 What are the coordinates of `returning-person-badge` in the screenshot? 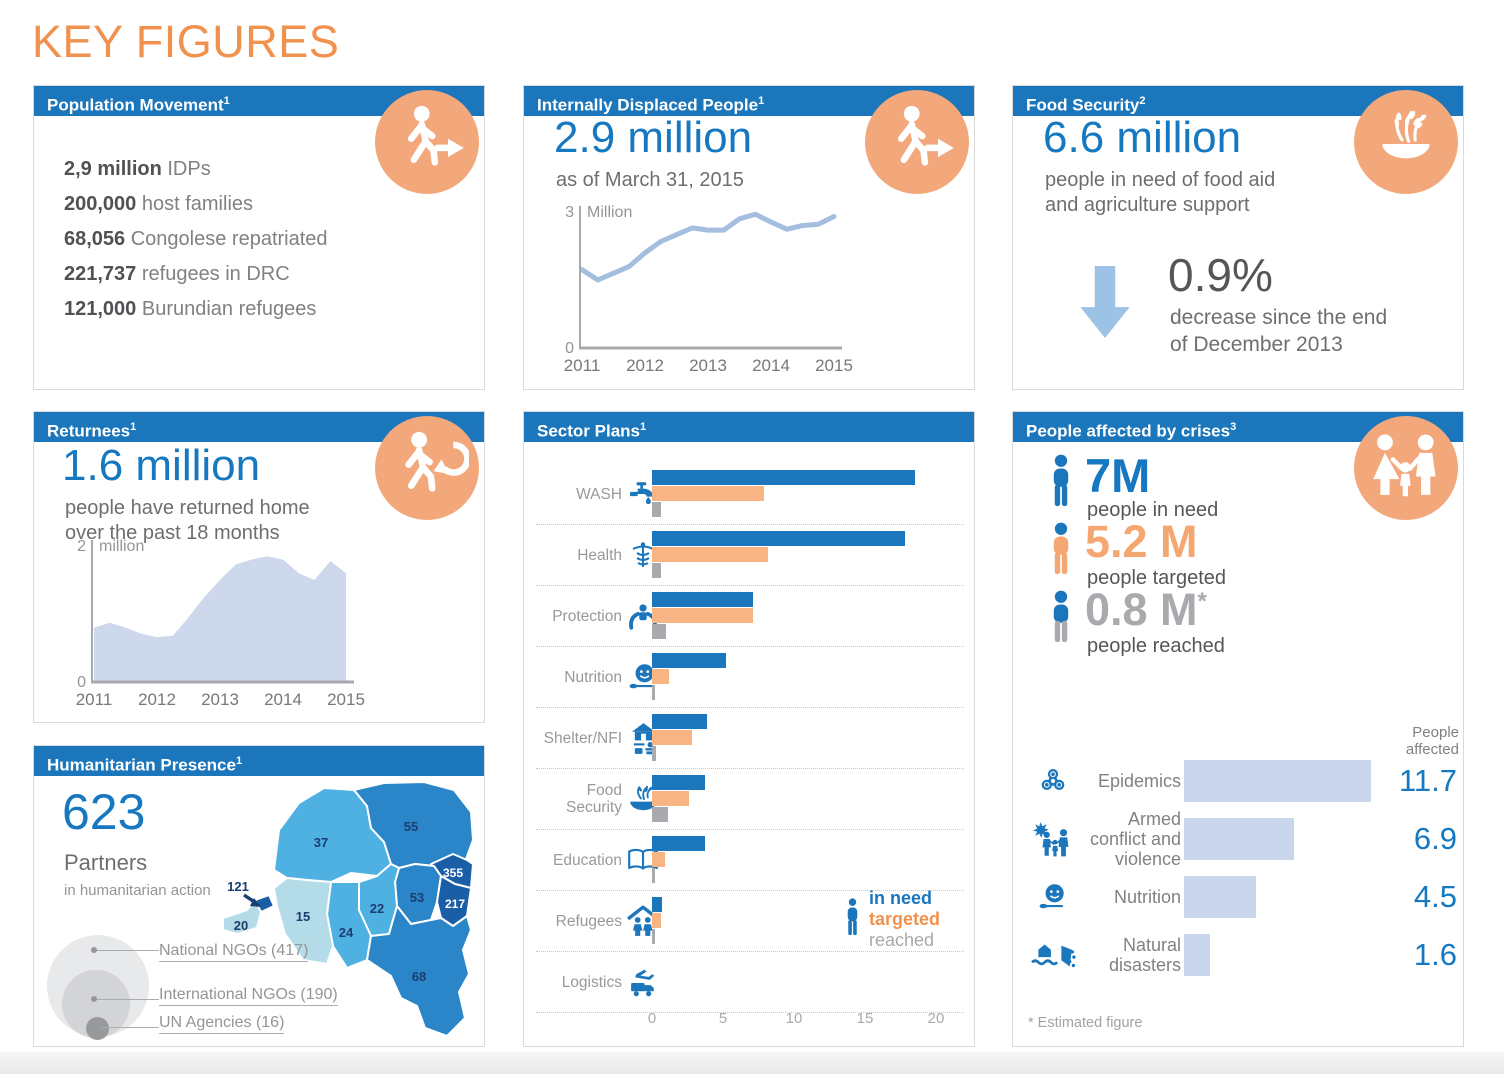 It's located at (427, 468).